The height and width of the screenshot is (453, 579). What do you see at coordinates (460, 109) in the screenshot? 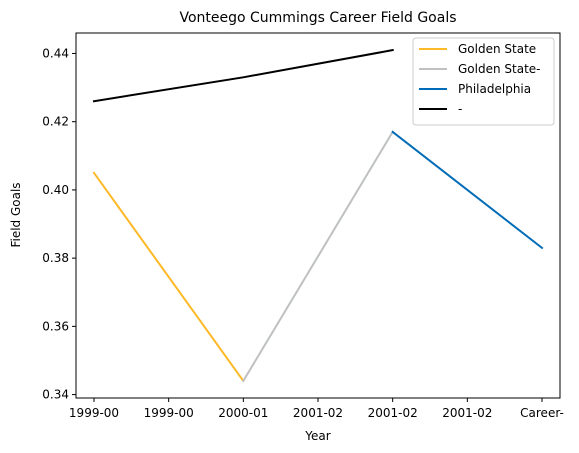
I see `legend-label: -` at bounding box center [460, 109].